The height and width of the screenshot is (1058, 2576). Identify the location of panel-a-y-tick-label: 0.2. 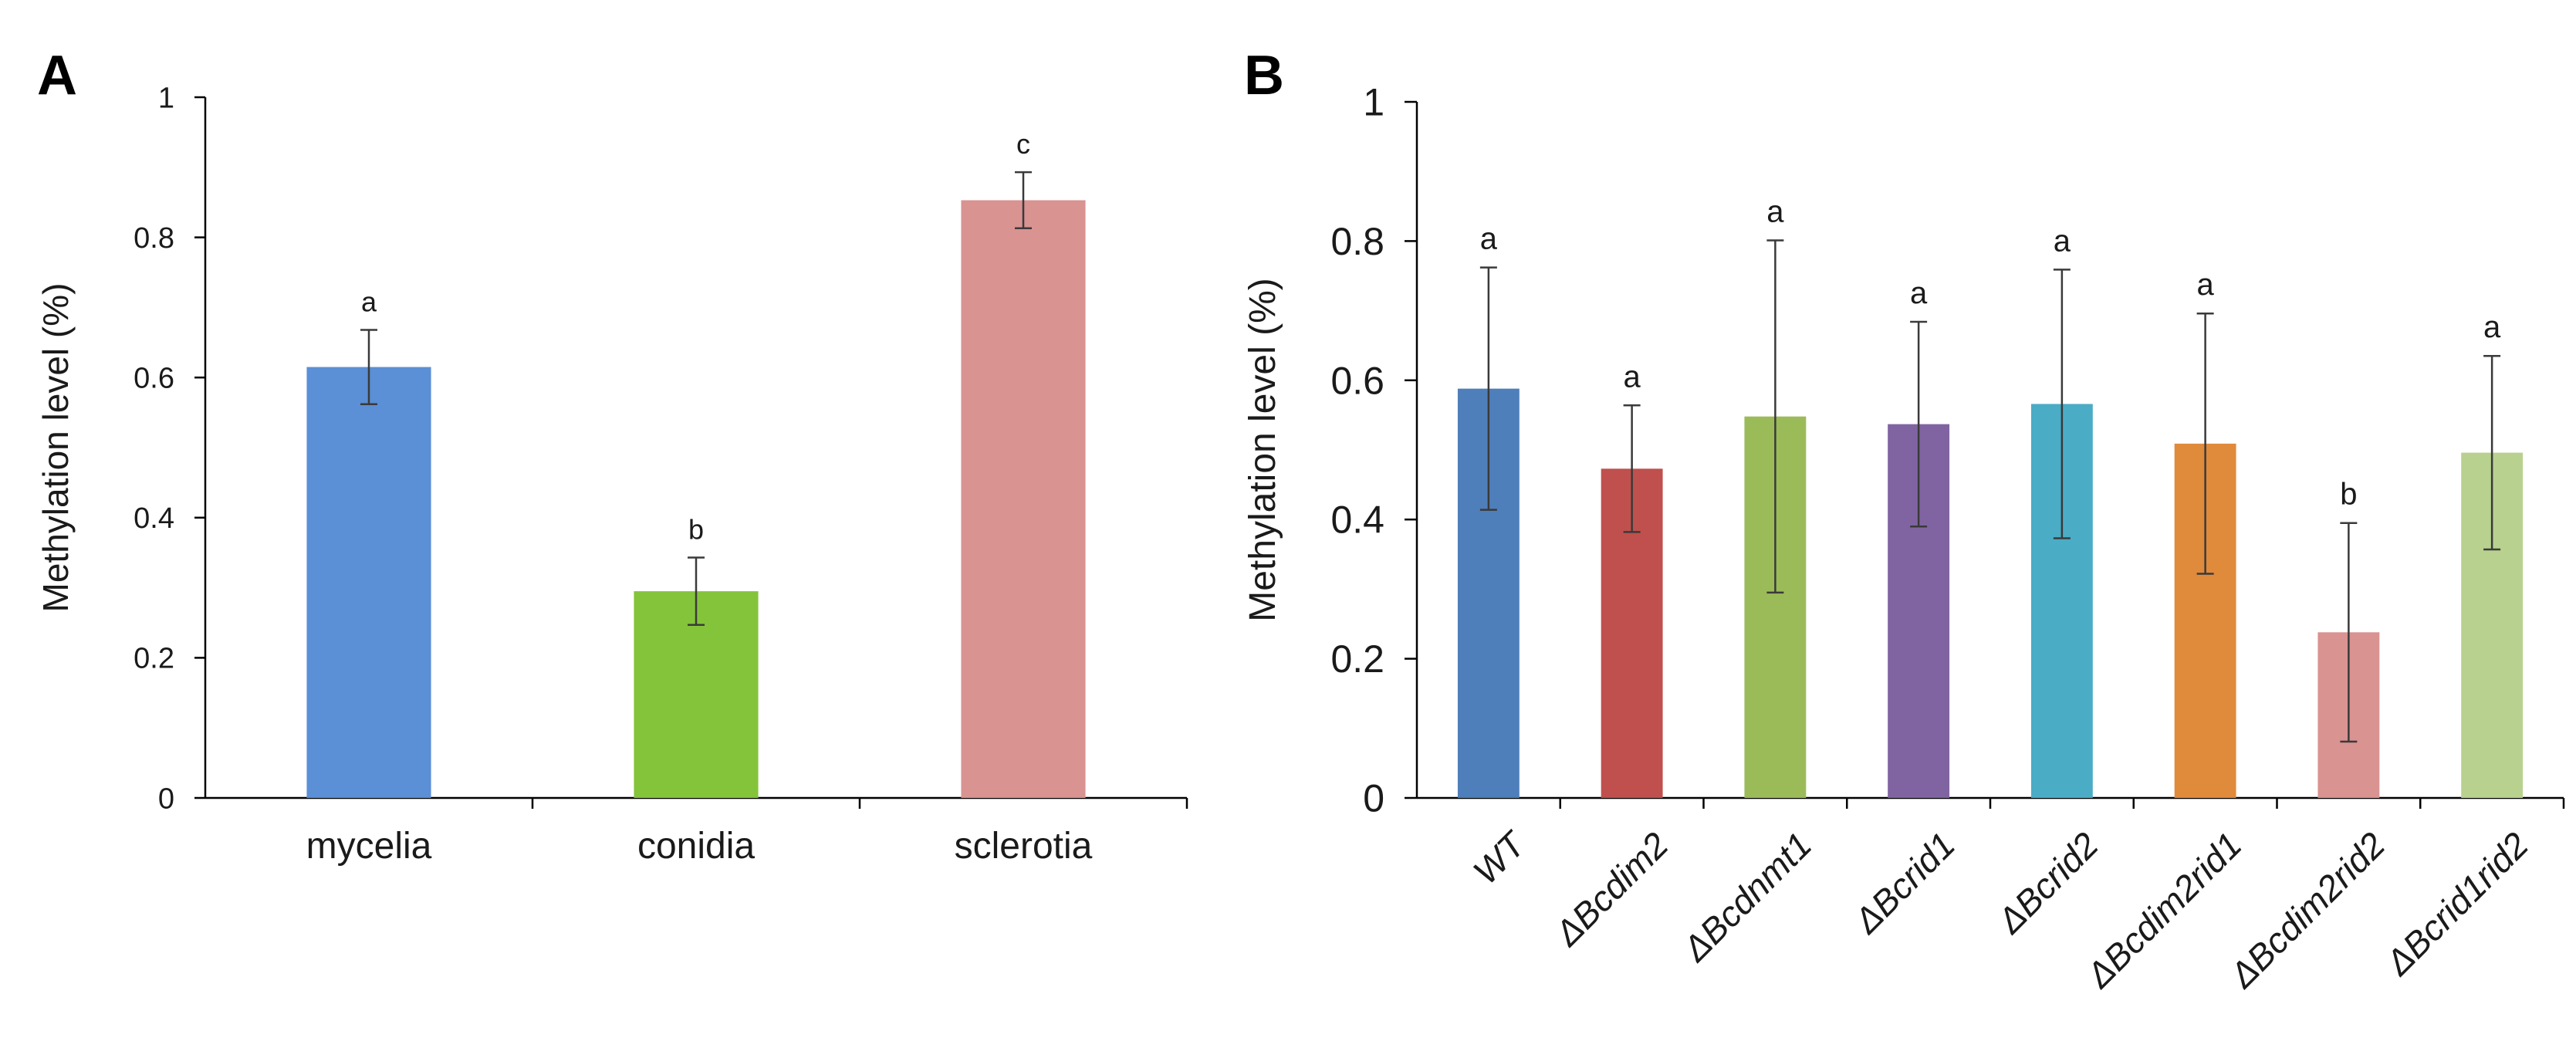
(154, 659).